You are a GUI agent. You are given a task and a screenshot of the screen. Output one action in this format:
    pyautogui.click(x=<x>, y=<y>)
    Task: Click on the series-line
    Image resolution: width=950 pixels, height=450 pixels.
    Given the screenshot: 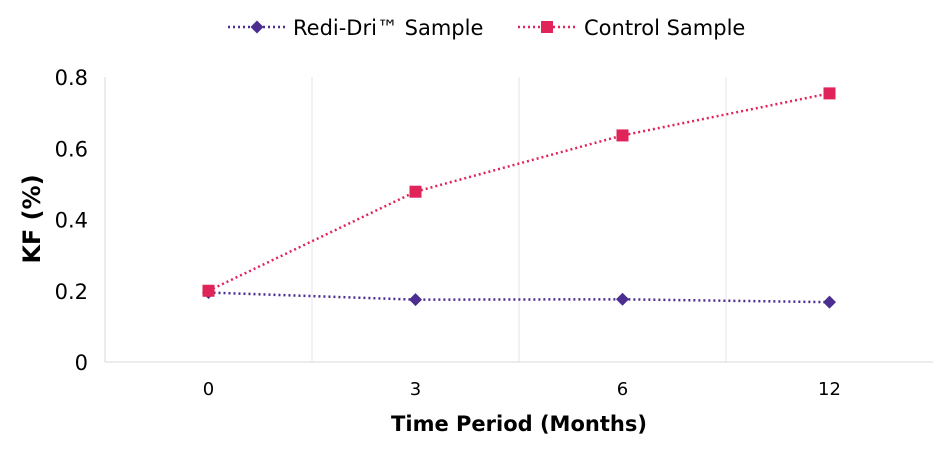 What is the action you would take?
    pyautogui.click(x=519, y=297)
    